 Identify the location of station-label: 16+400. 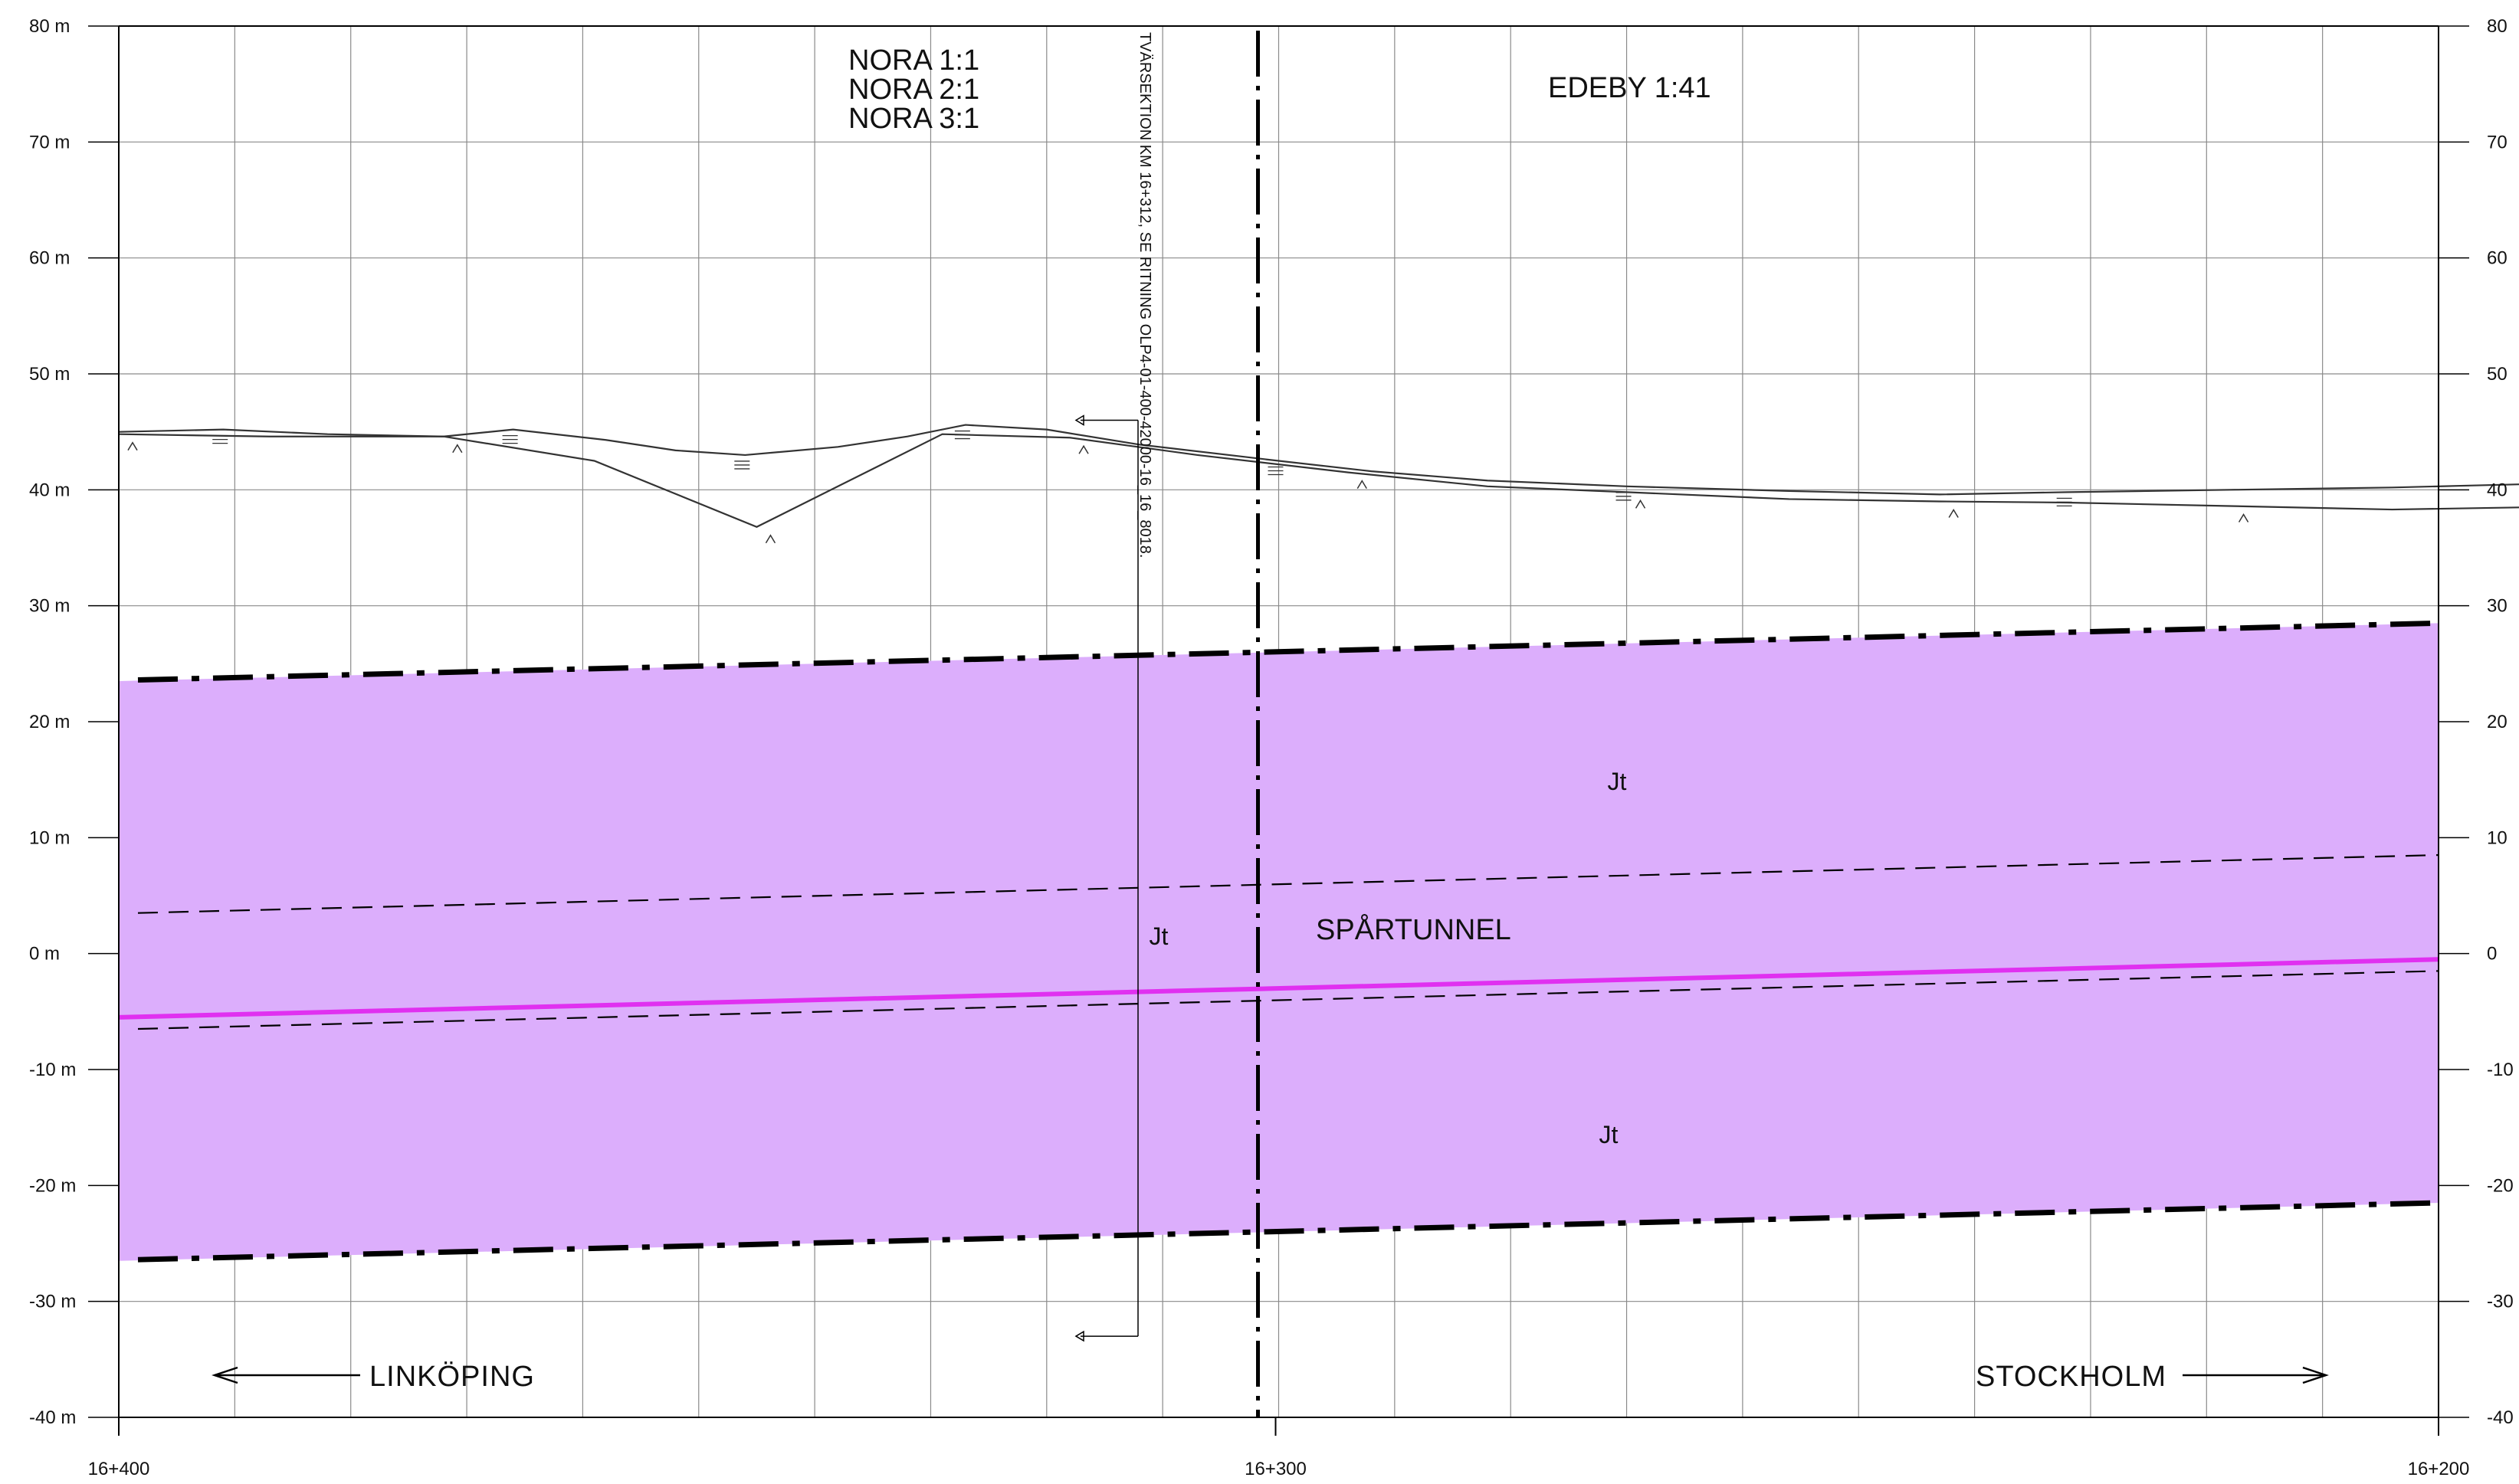
(119, 1469).